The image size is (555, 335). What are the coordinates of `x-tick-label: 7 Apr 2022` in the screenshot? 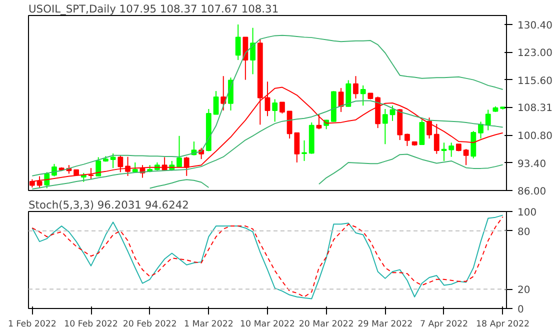 It's located at (444, 325).